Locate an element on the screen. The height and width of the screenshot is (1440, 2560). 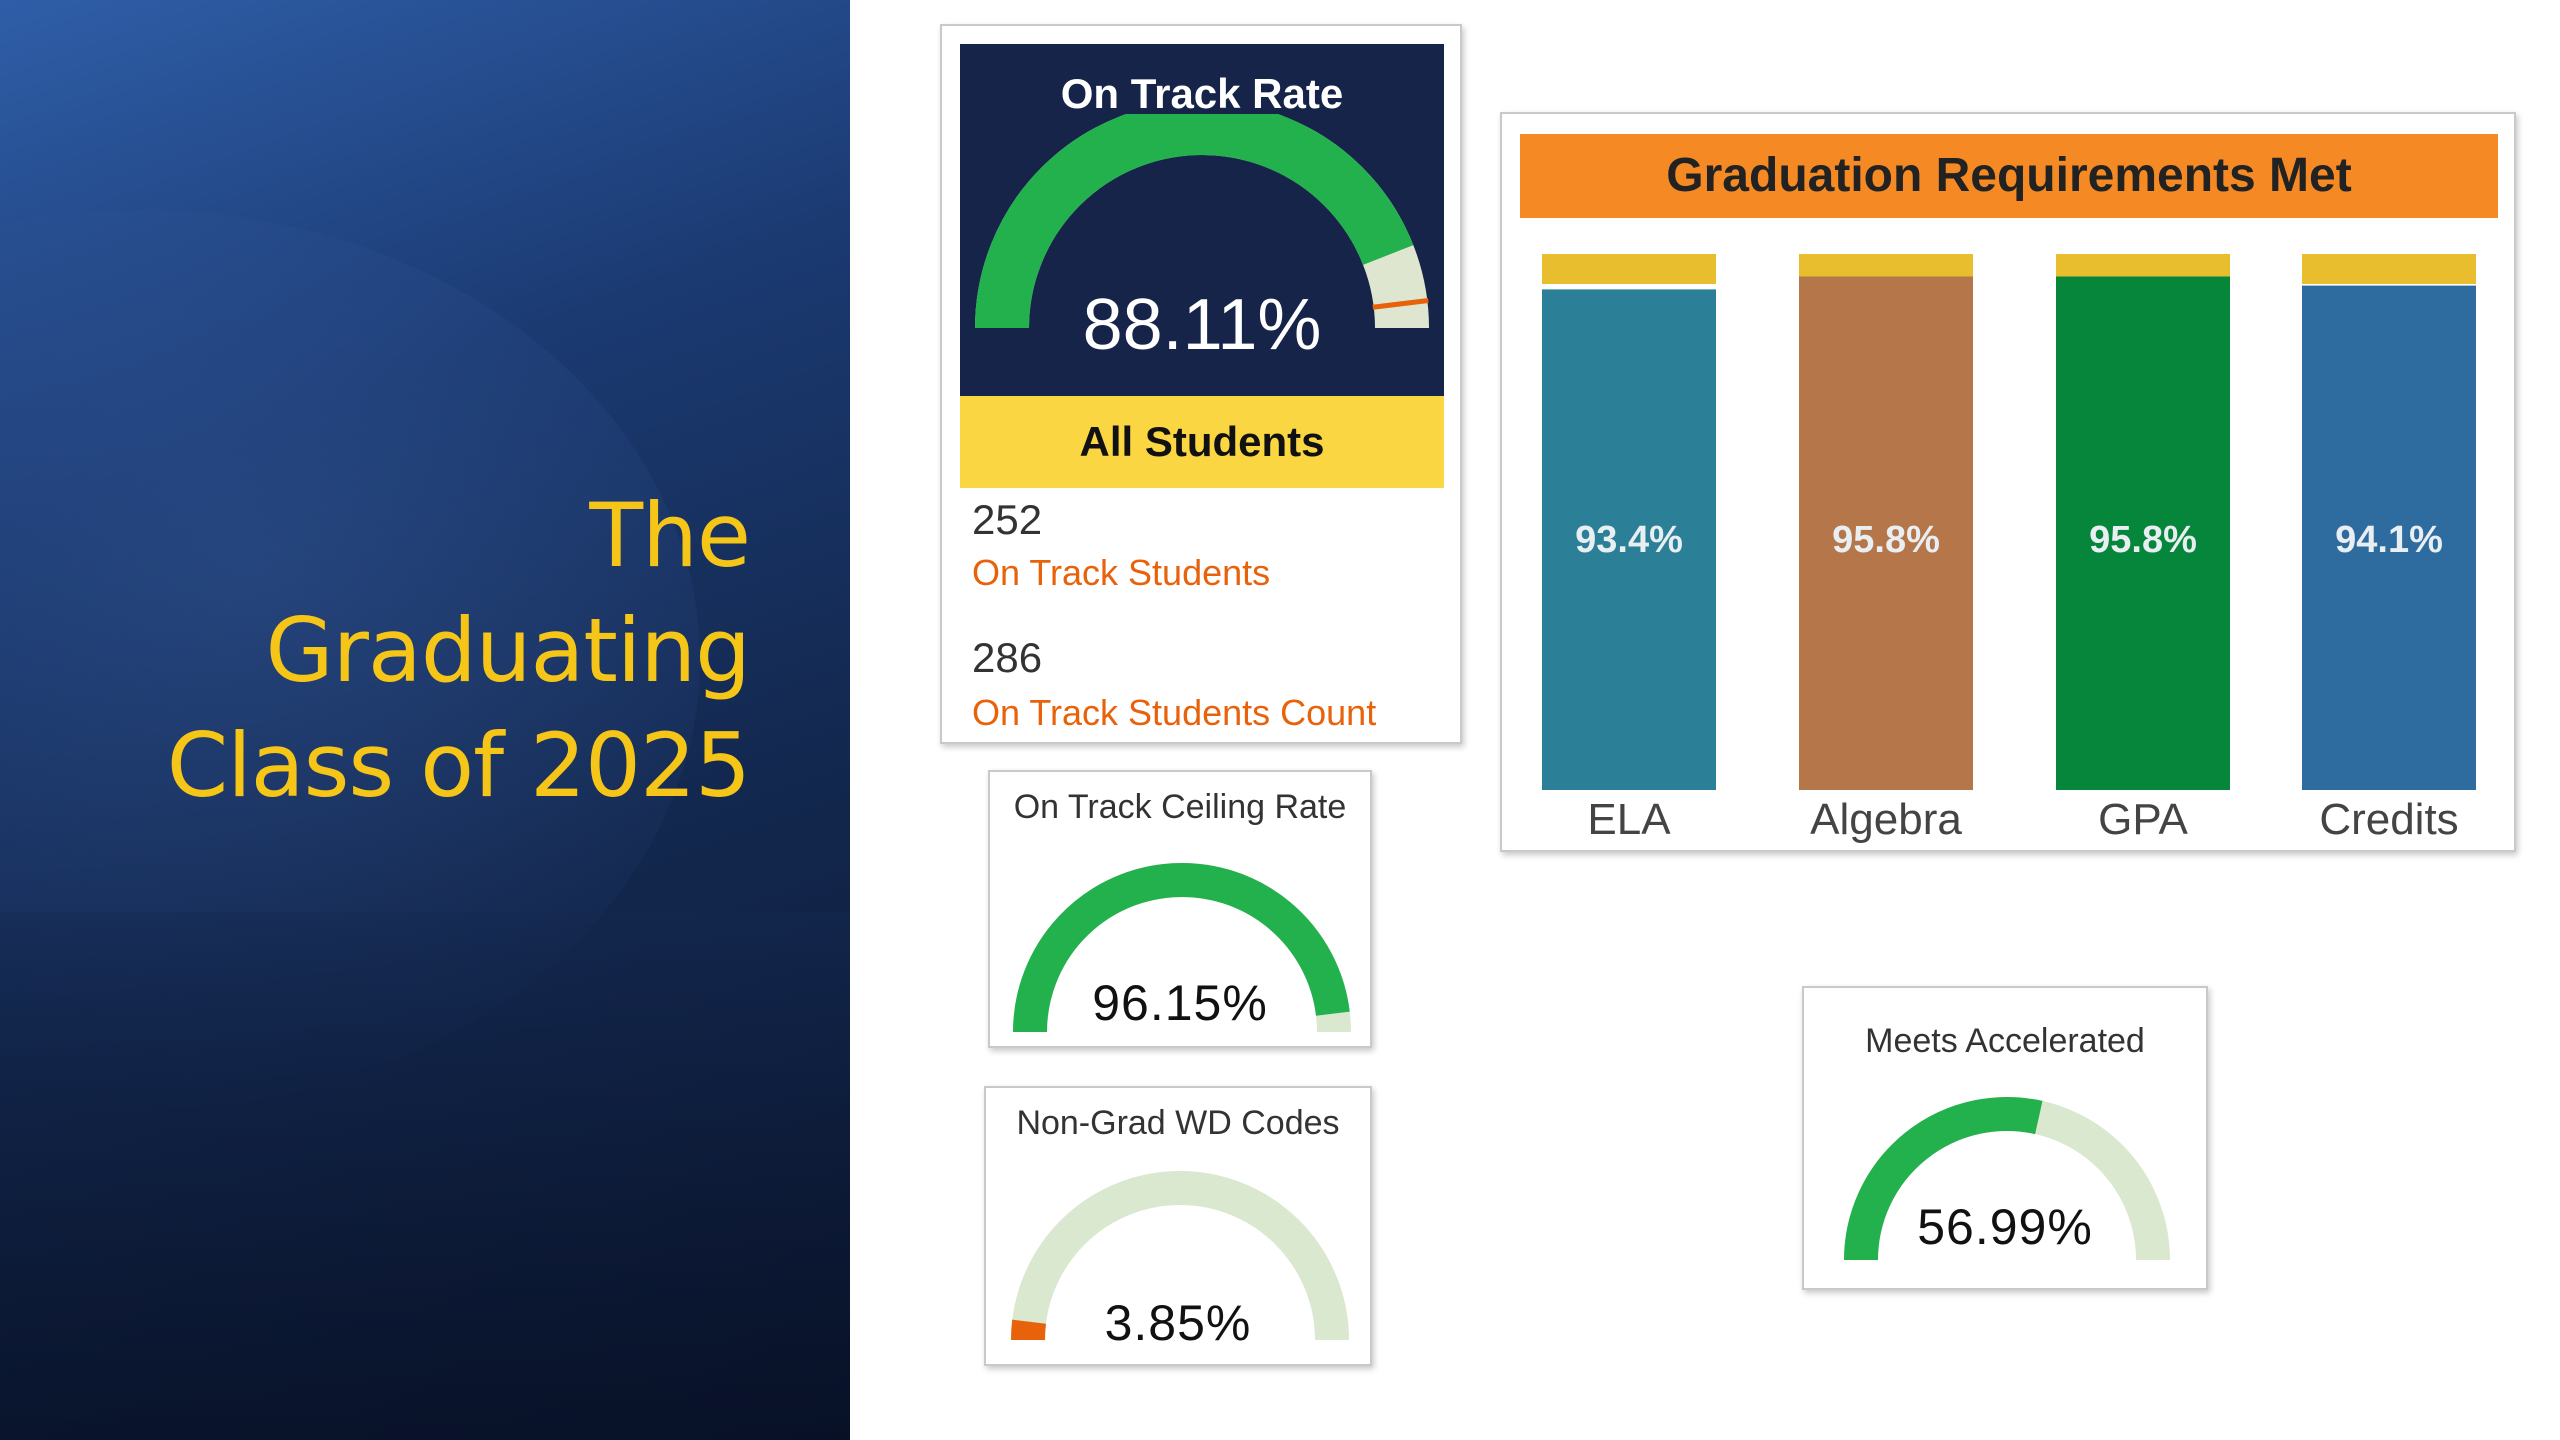
on-track-ceiling-value: 96.15% is located at coordinates (1180, 1003).